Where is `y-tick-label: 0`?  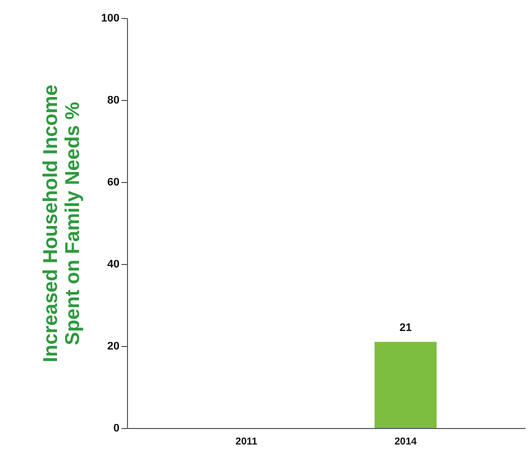 y-tick-label: 0 is located at coordinates (116, 428).